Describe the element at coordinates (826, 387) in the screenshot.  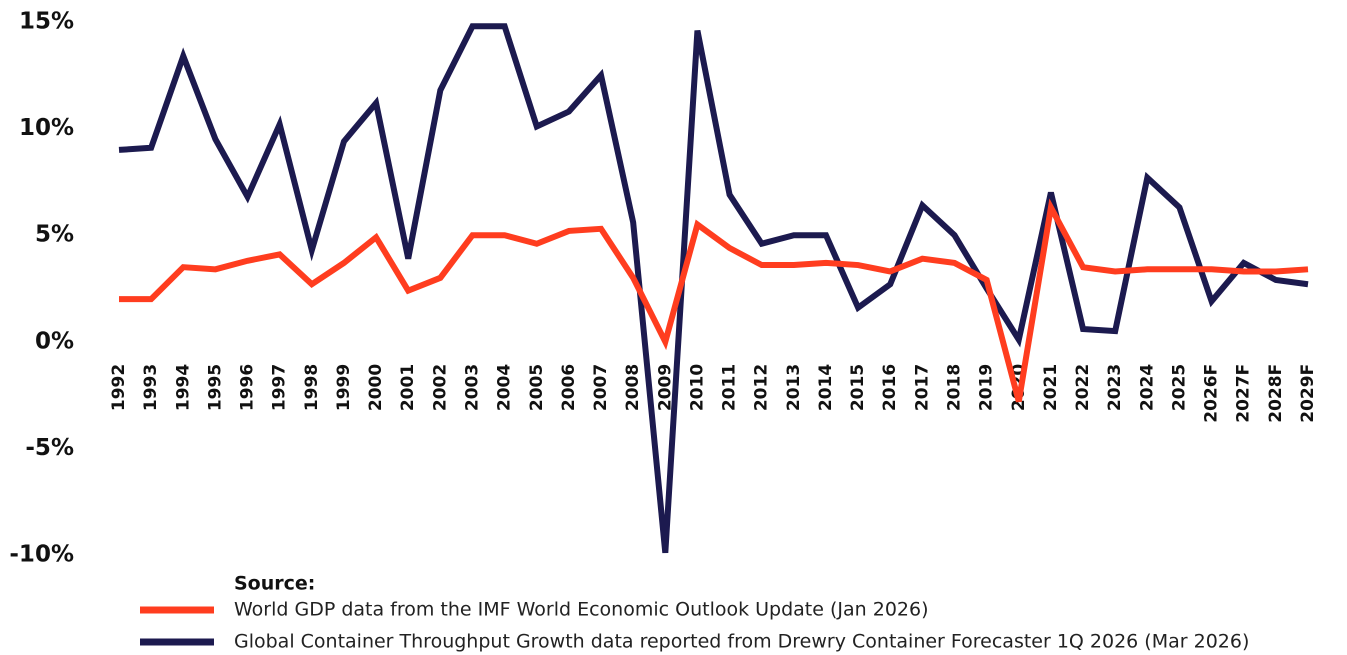
I see `x-tick-label: 2014` at that location.